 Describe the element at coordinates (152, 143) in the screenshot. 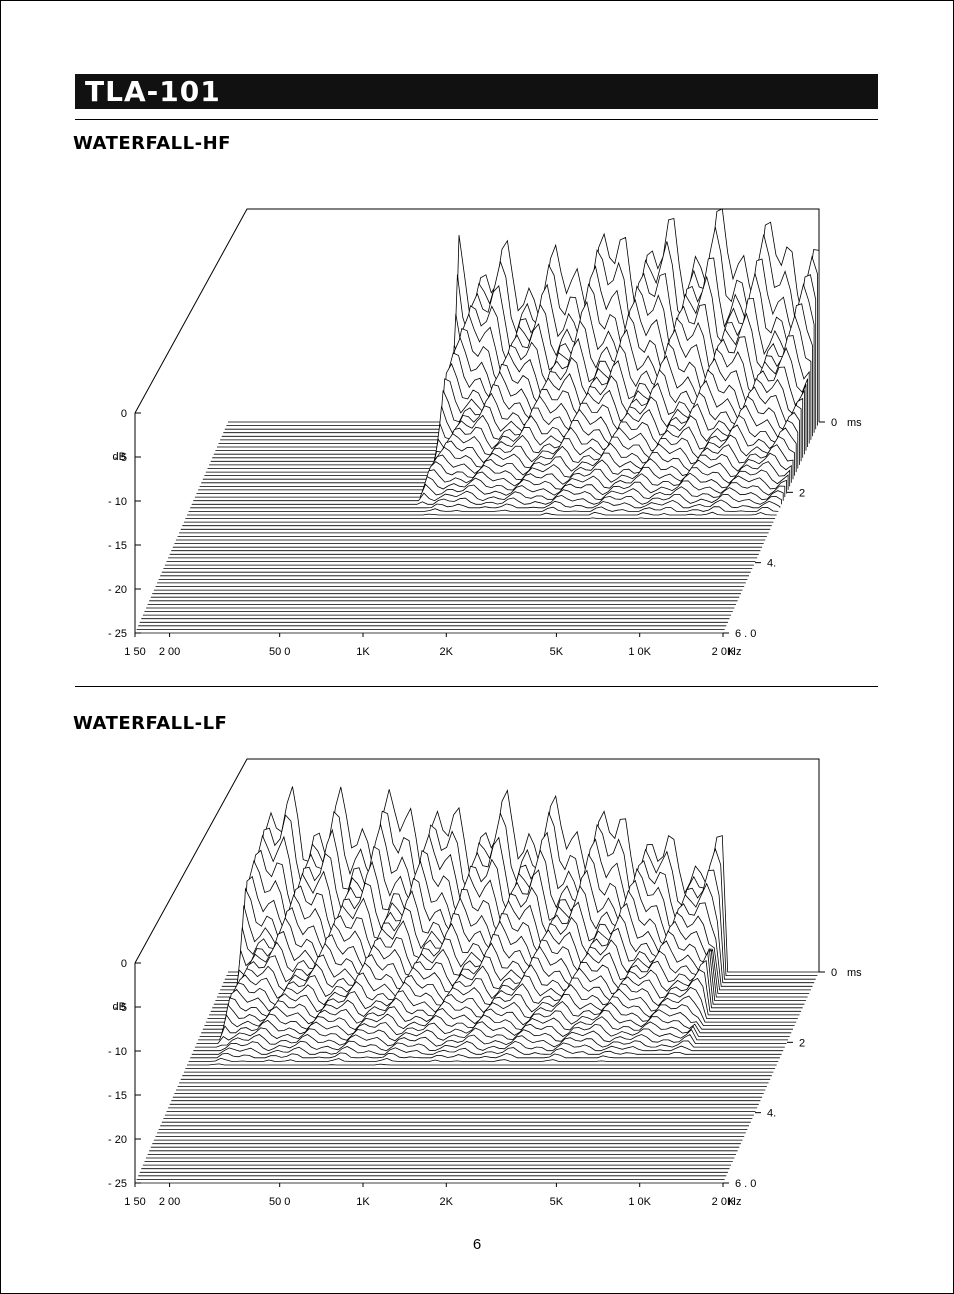

I see `section-title-hf: WATERFALL-HF` at that location.